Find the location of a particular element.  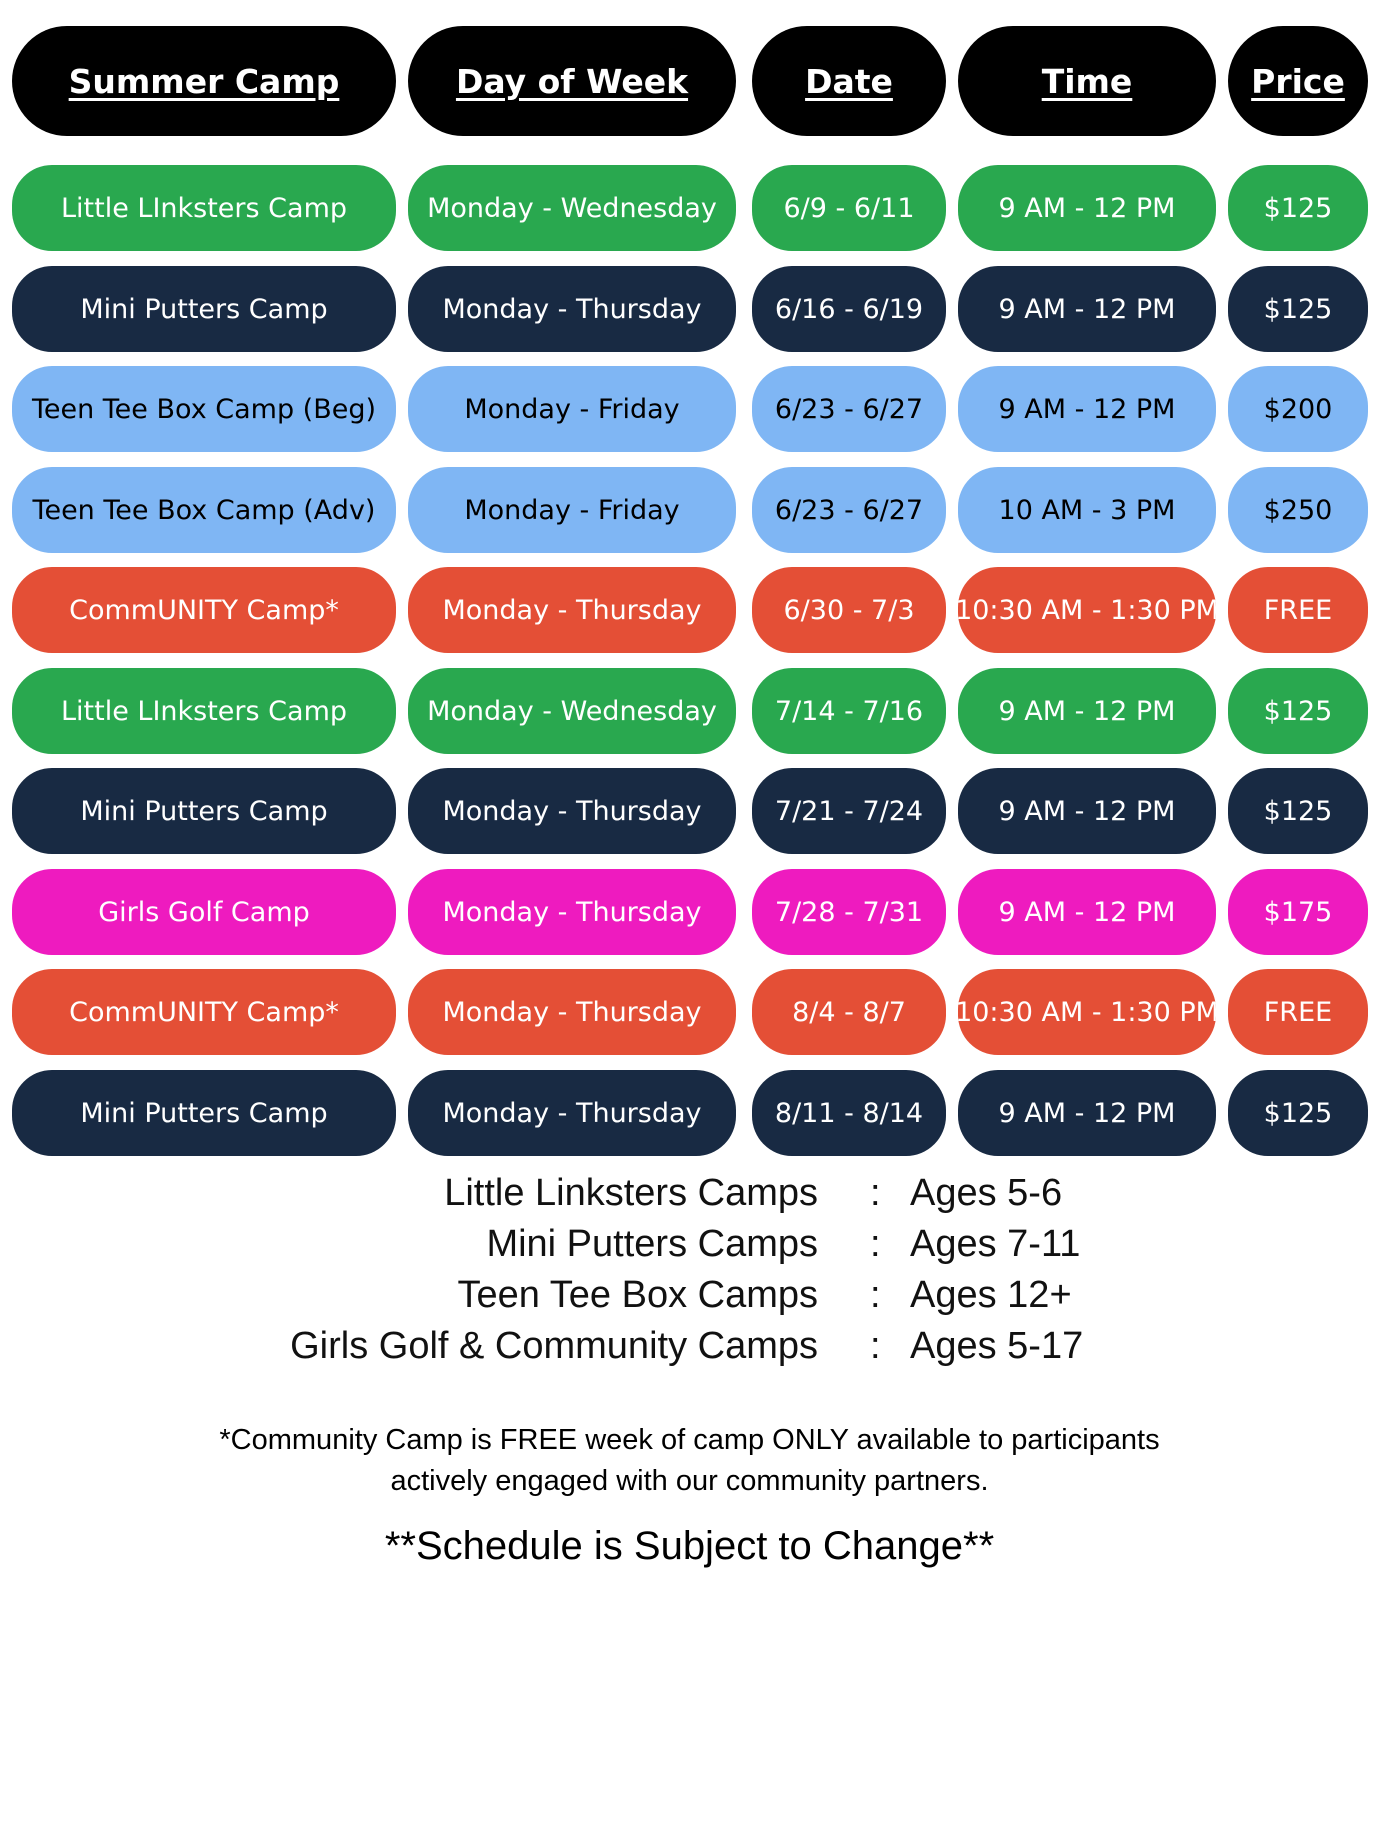

date-cell: 8/4 - 8/7 is located at coordinates (849, 1012).